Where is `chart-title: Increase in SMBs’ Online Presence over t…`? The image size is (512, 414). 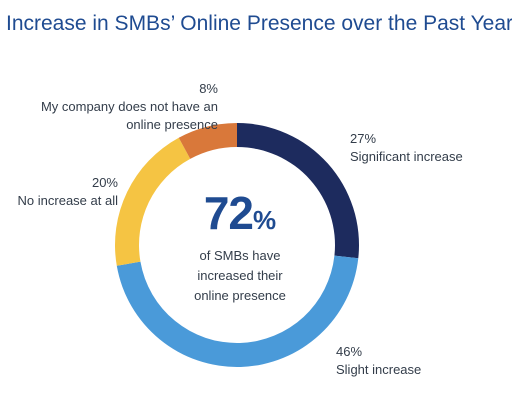 chart-title: Increase in SMBs’ Online Presence over t… is located at coordinates (259, 23).